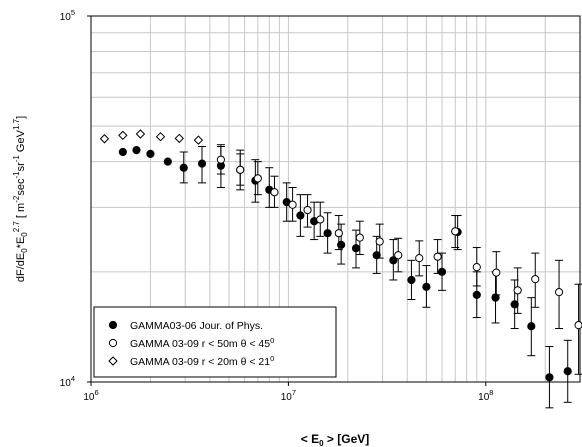  I want to click on x-axis-label: < E0 > [GeV], so click(335, 439).